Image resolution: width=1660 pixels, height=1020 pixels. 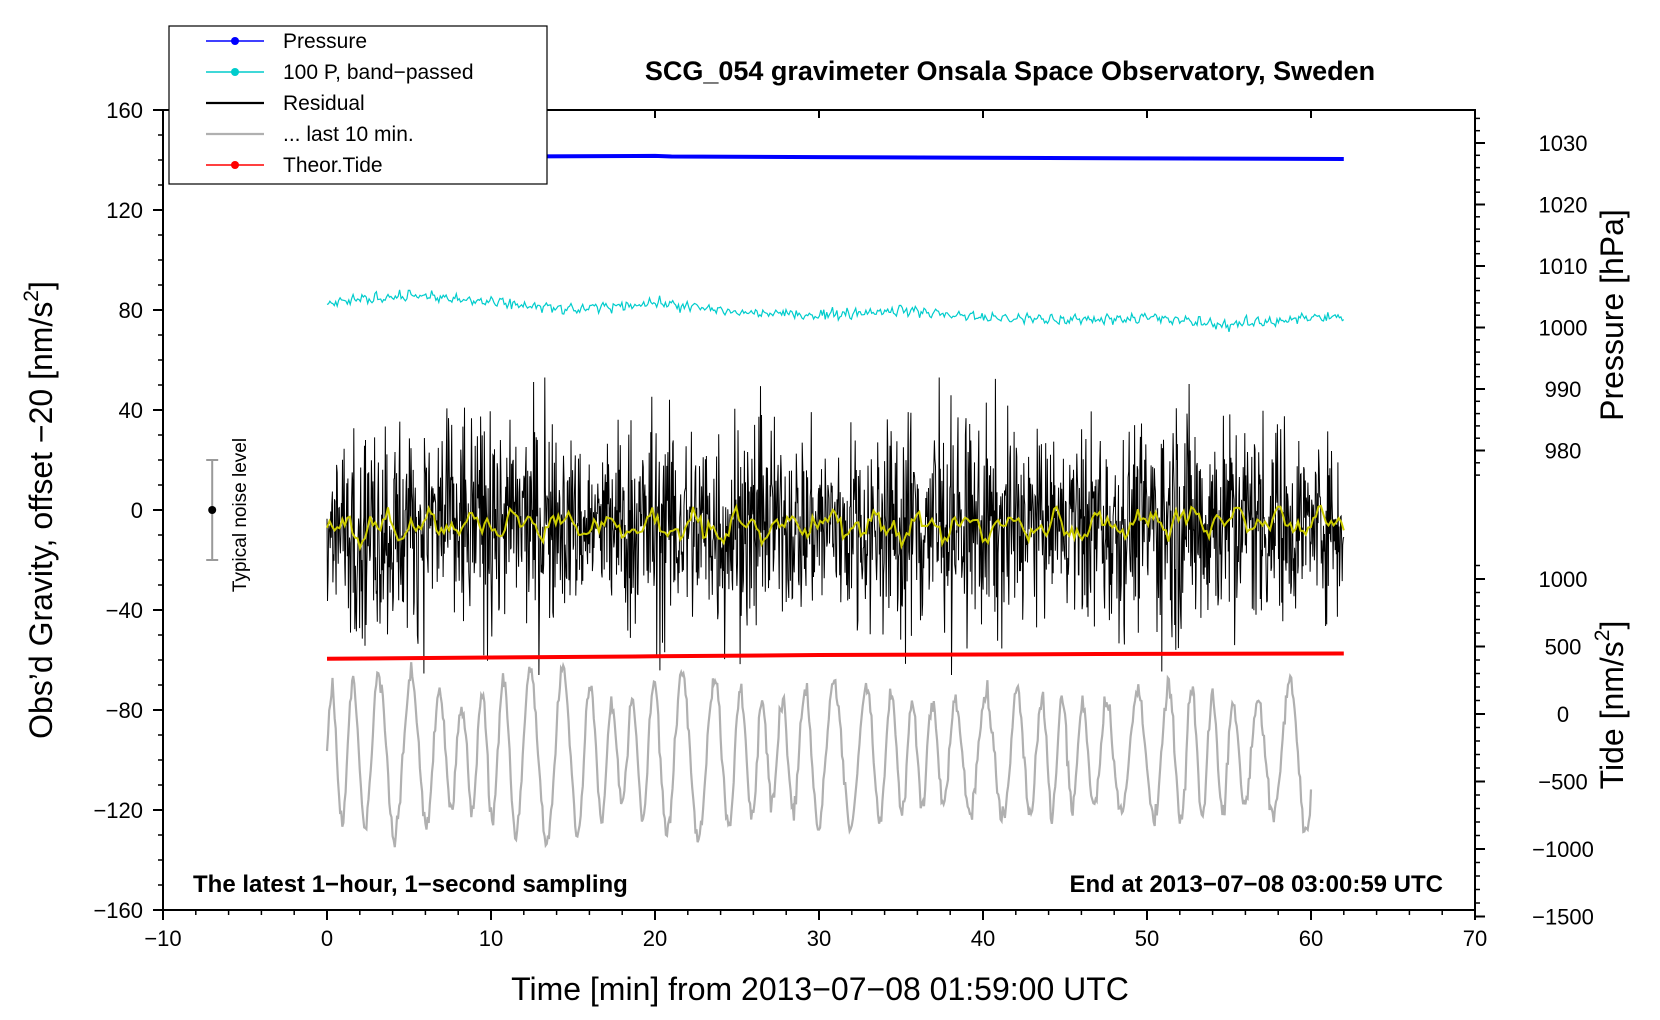 What do you see at coordinates (1147, 938) in the screenshot?
I see `x-tick-label: 50` at bounding box center [1147, 938].